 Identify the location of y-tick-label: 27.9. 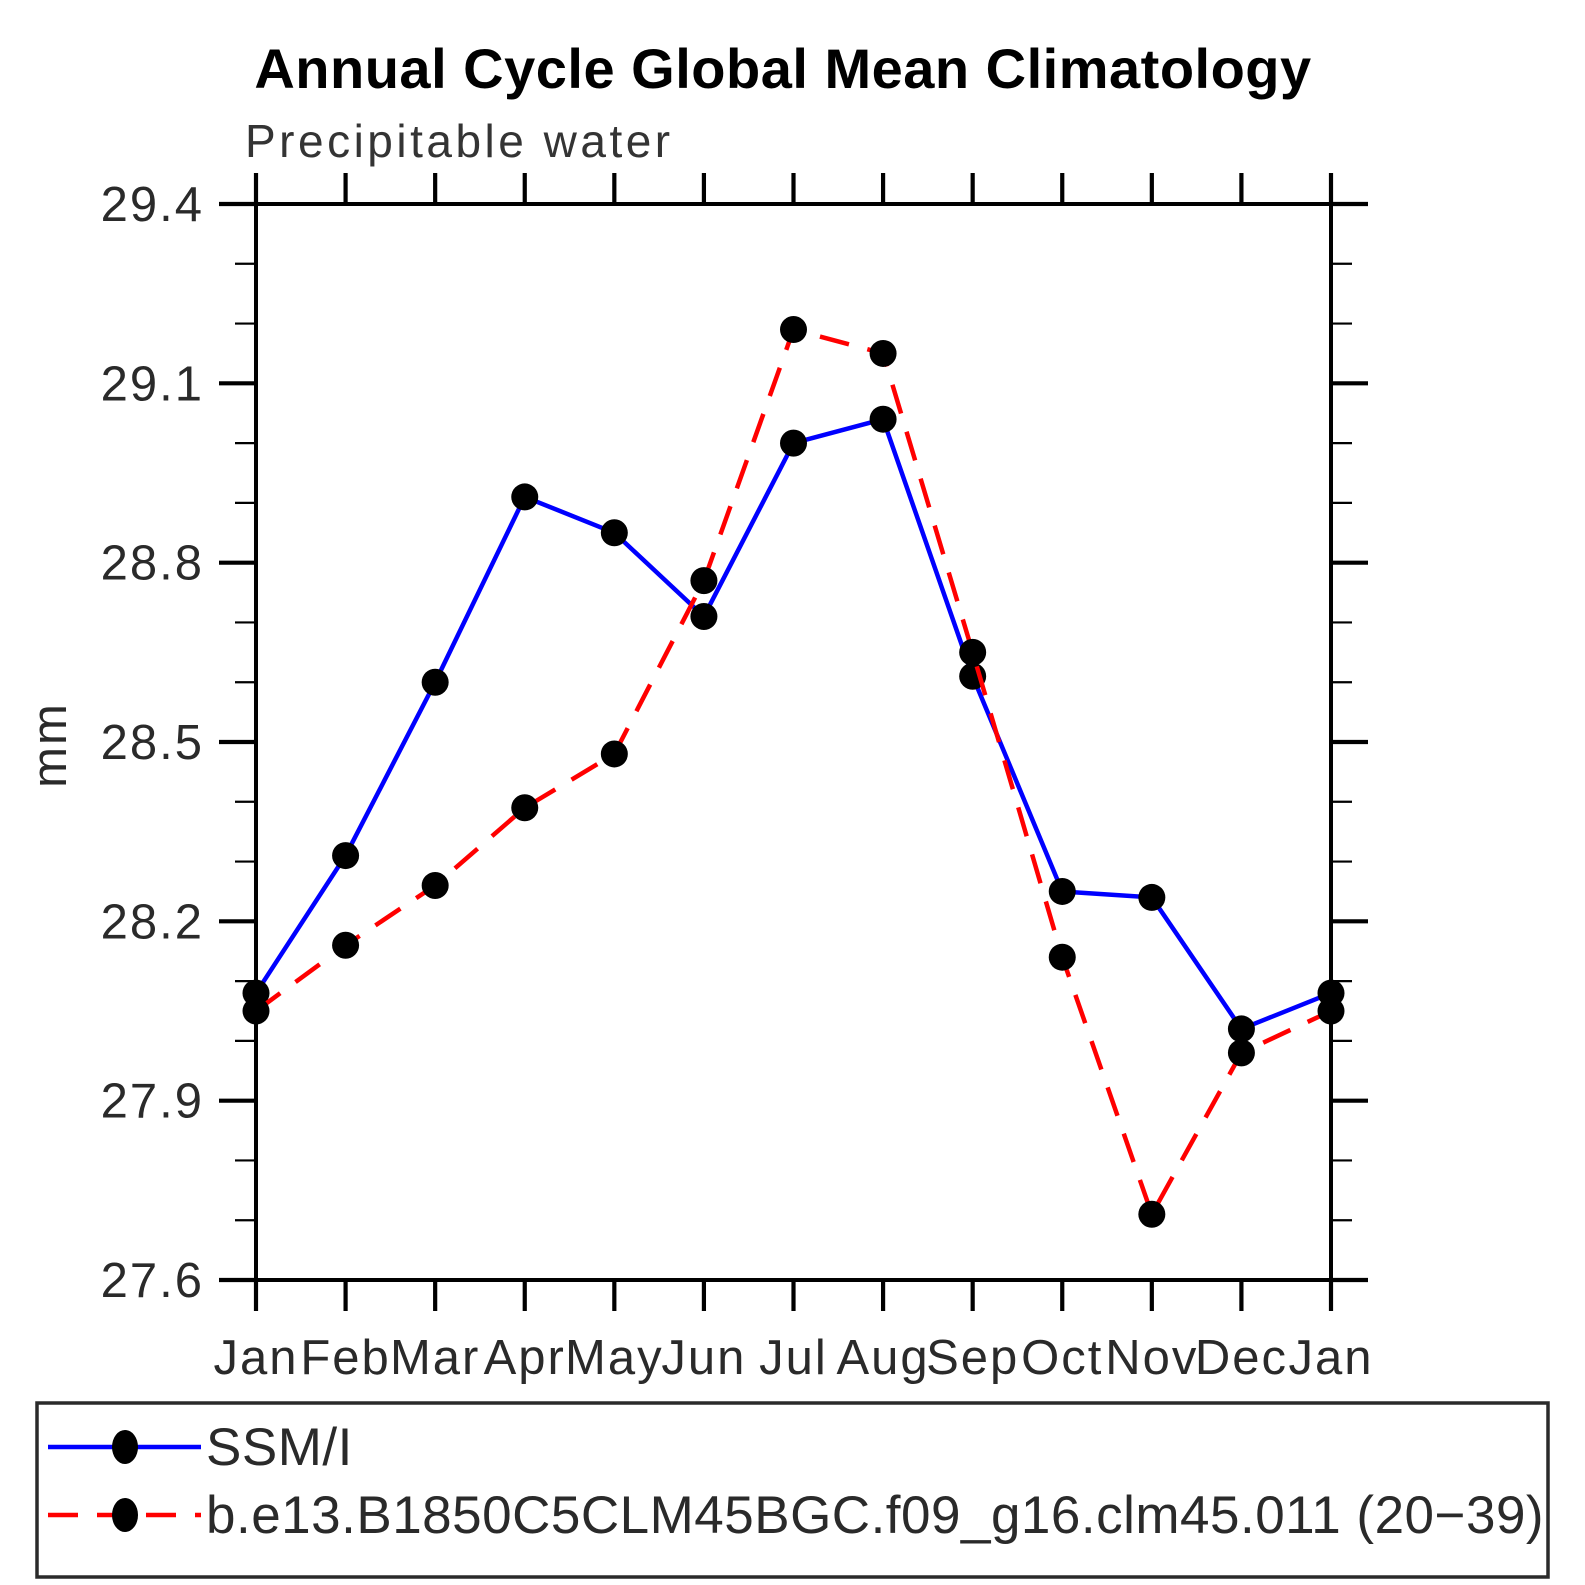
(152, 1102).